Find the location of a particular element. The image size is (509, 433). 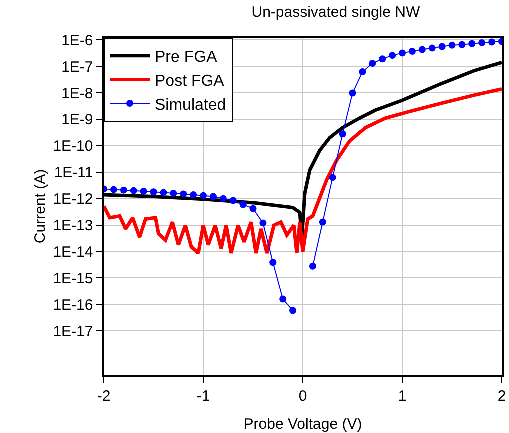

y-axis-title: Current (A) is located at coordinates (40, 206).